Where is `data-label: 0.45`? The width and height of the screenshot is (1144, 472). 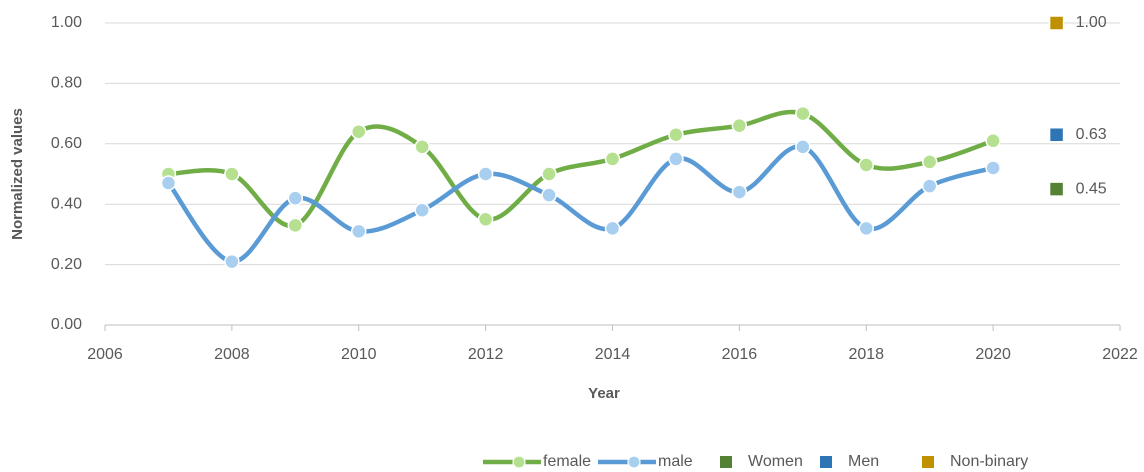 data-label: 0.45 is located at coordinates (1091, 188).